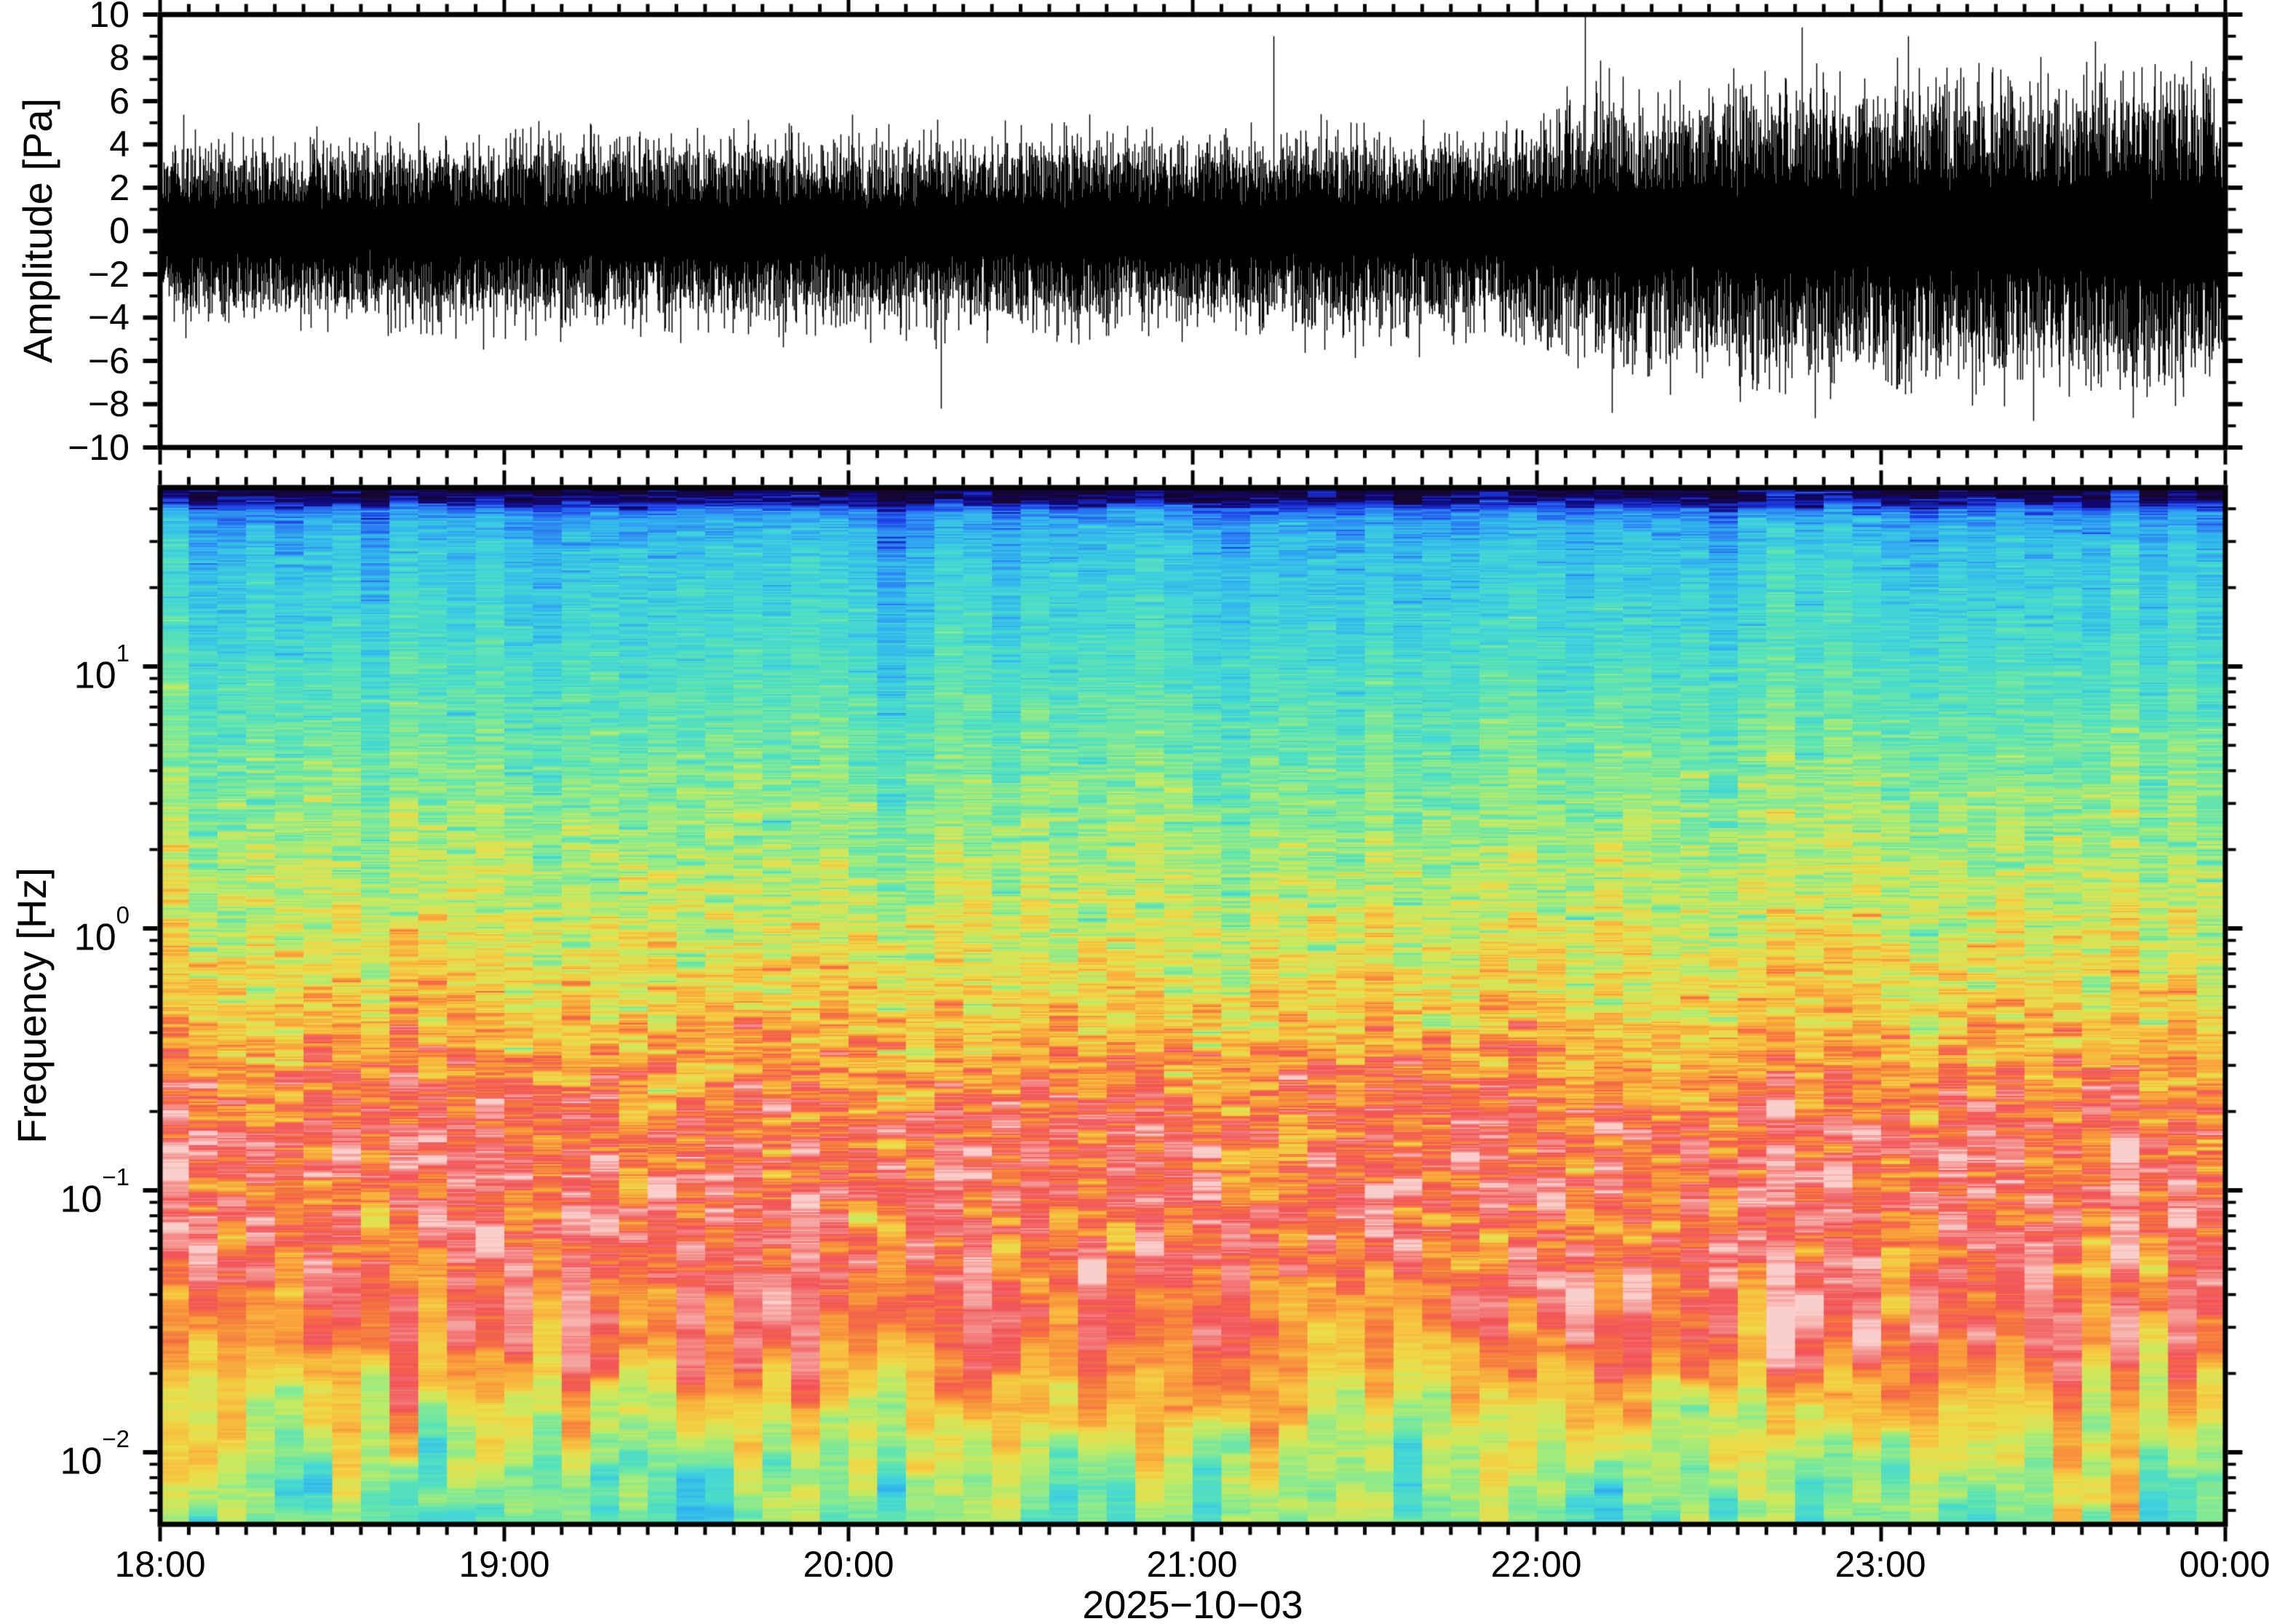 The height and width of the screenshot is (1624, 2269). I want to click on x-tick-label: 00:00, so click(2224, 1564).